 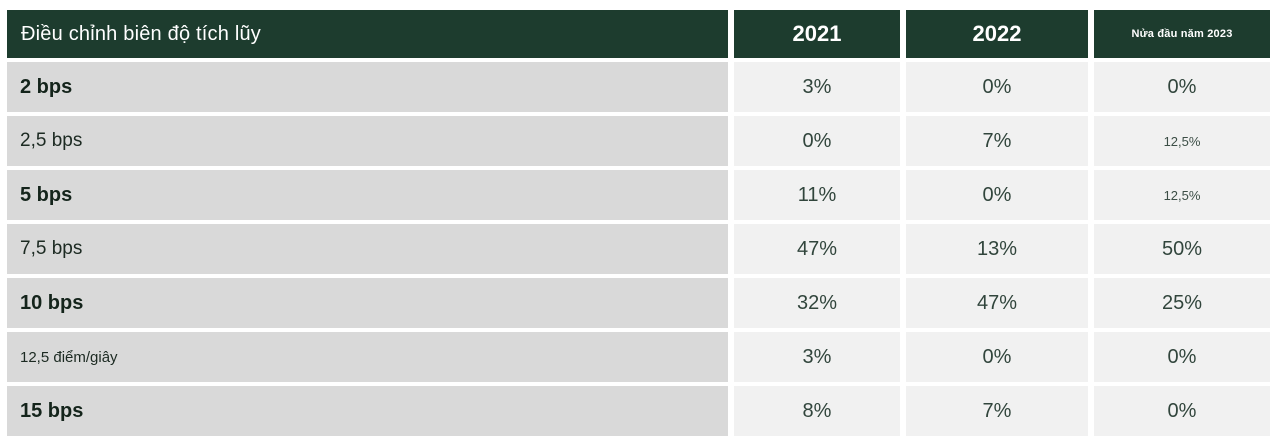 I want to click on header-title-cell: Điều chỉnh biên độ tích lũy, so click(x=367, y=34).